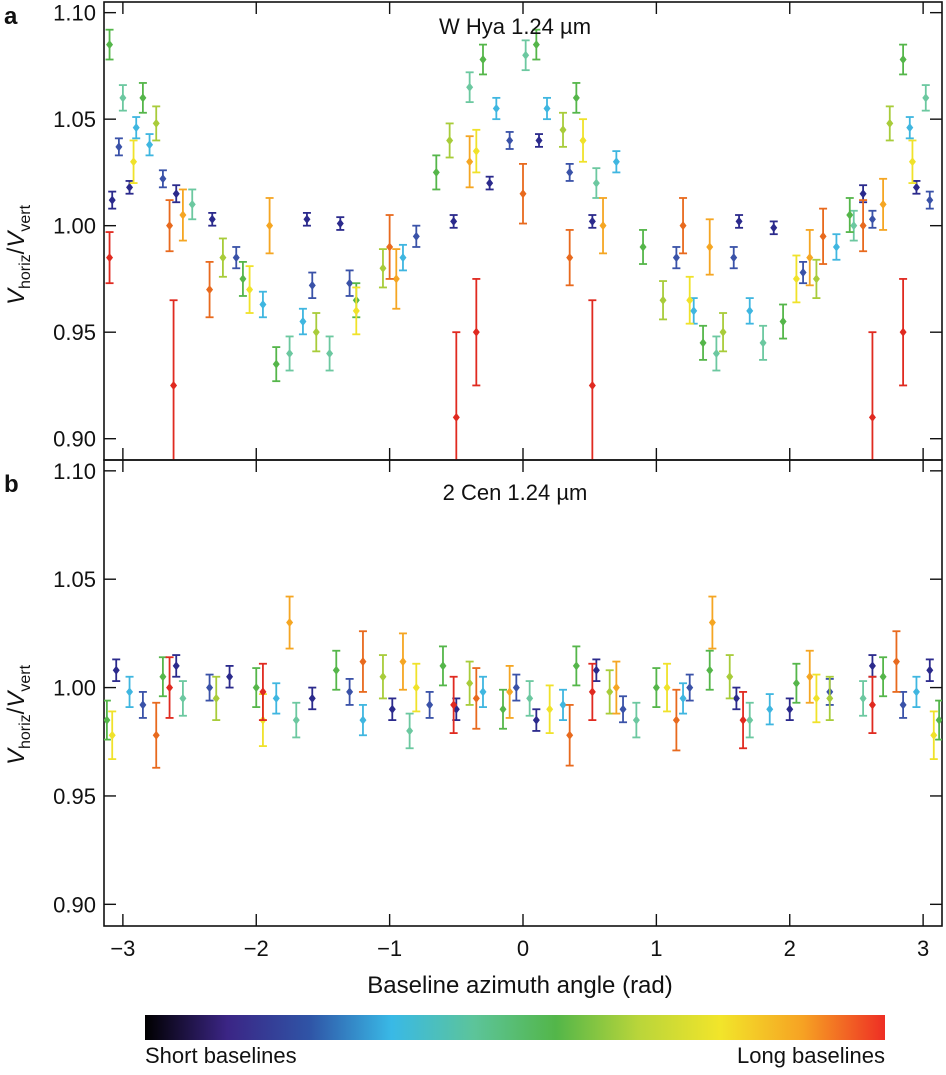  Describe the element at coordinates (74, 439) in the screenshot. I see `y-tick-label: 0.90` at that location.